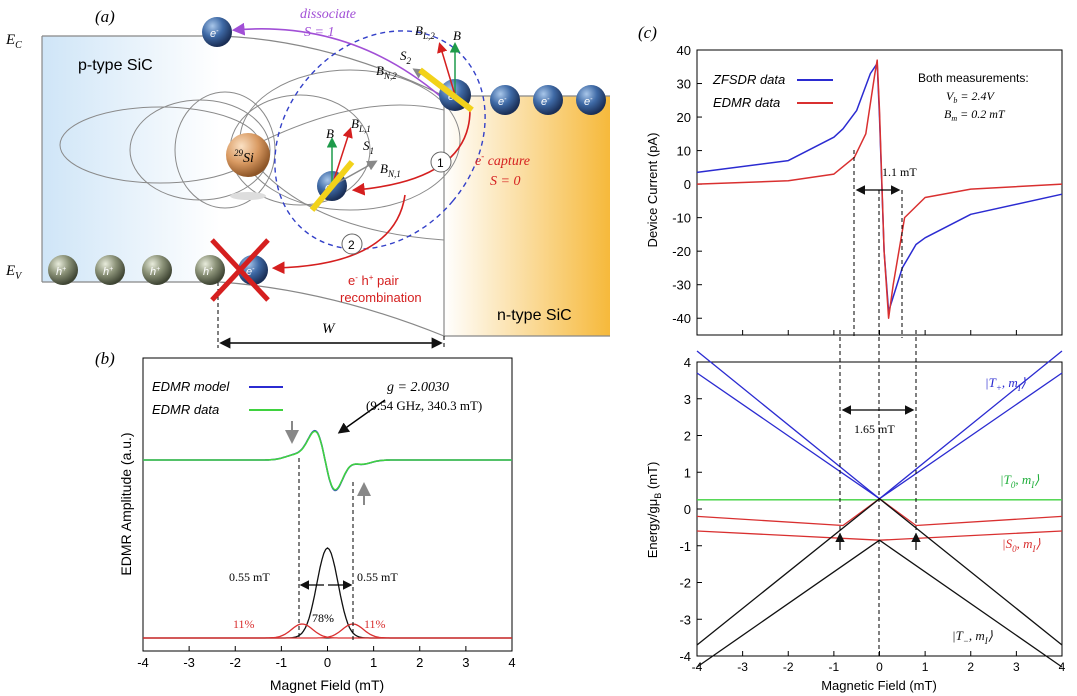 This screenshot has height=696, width=1077. What do you see at coordinates (647, 32) in the screenshot?
I see `panel-c-label: (c)` at bounding box center [647, 32].